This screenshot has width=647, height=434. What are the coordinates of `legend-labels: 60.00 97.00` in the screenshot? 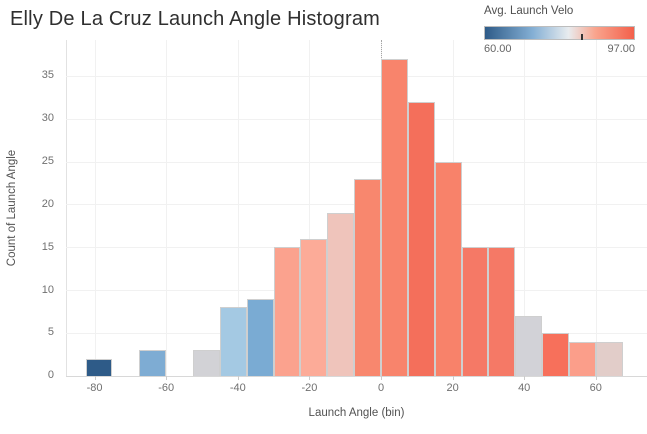 It's located at (559, 49).